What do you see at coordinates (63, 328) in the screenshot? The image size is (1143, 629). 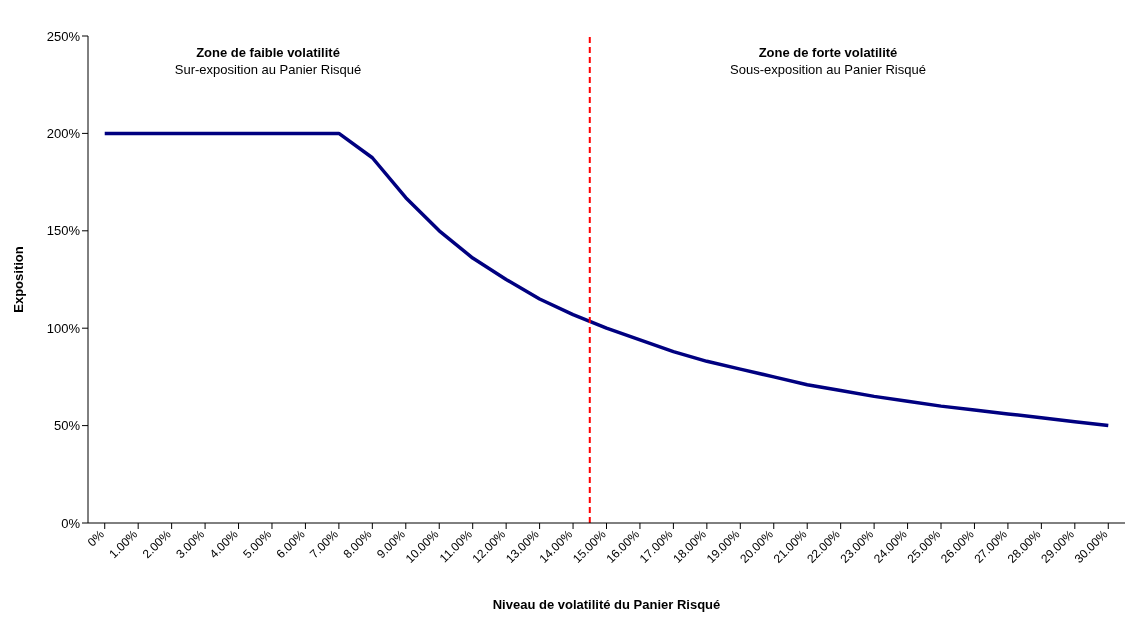 I see `y-tick-label: 100%` at bounding box center [63, 328].